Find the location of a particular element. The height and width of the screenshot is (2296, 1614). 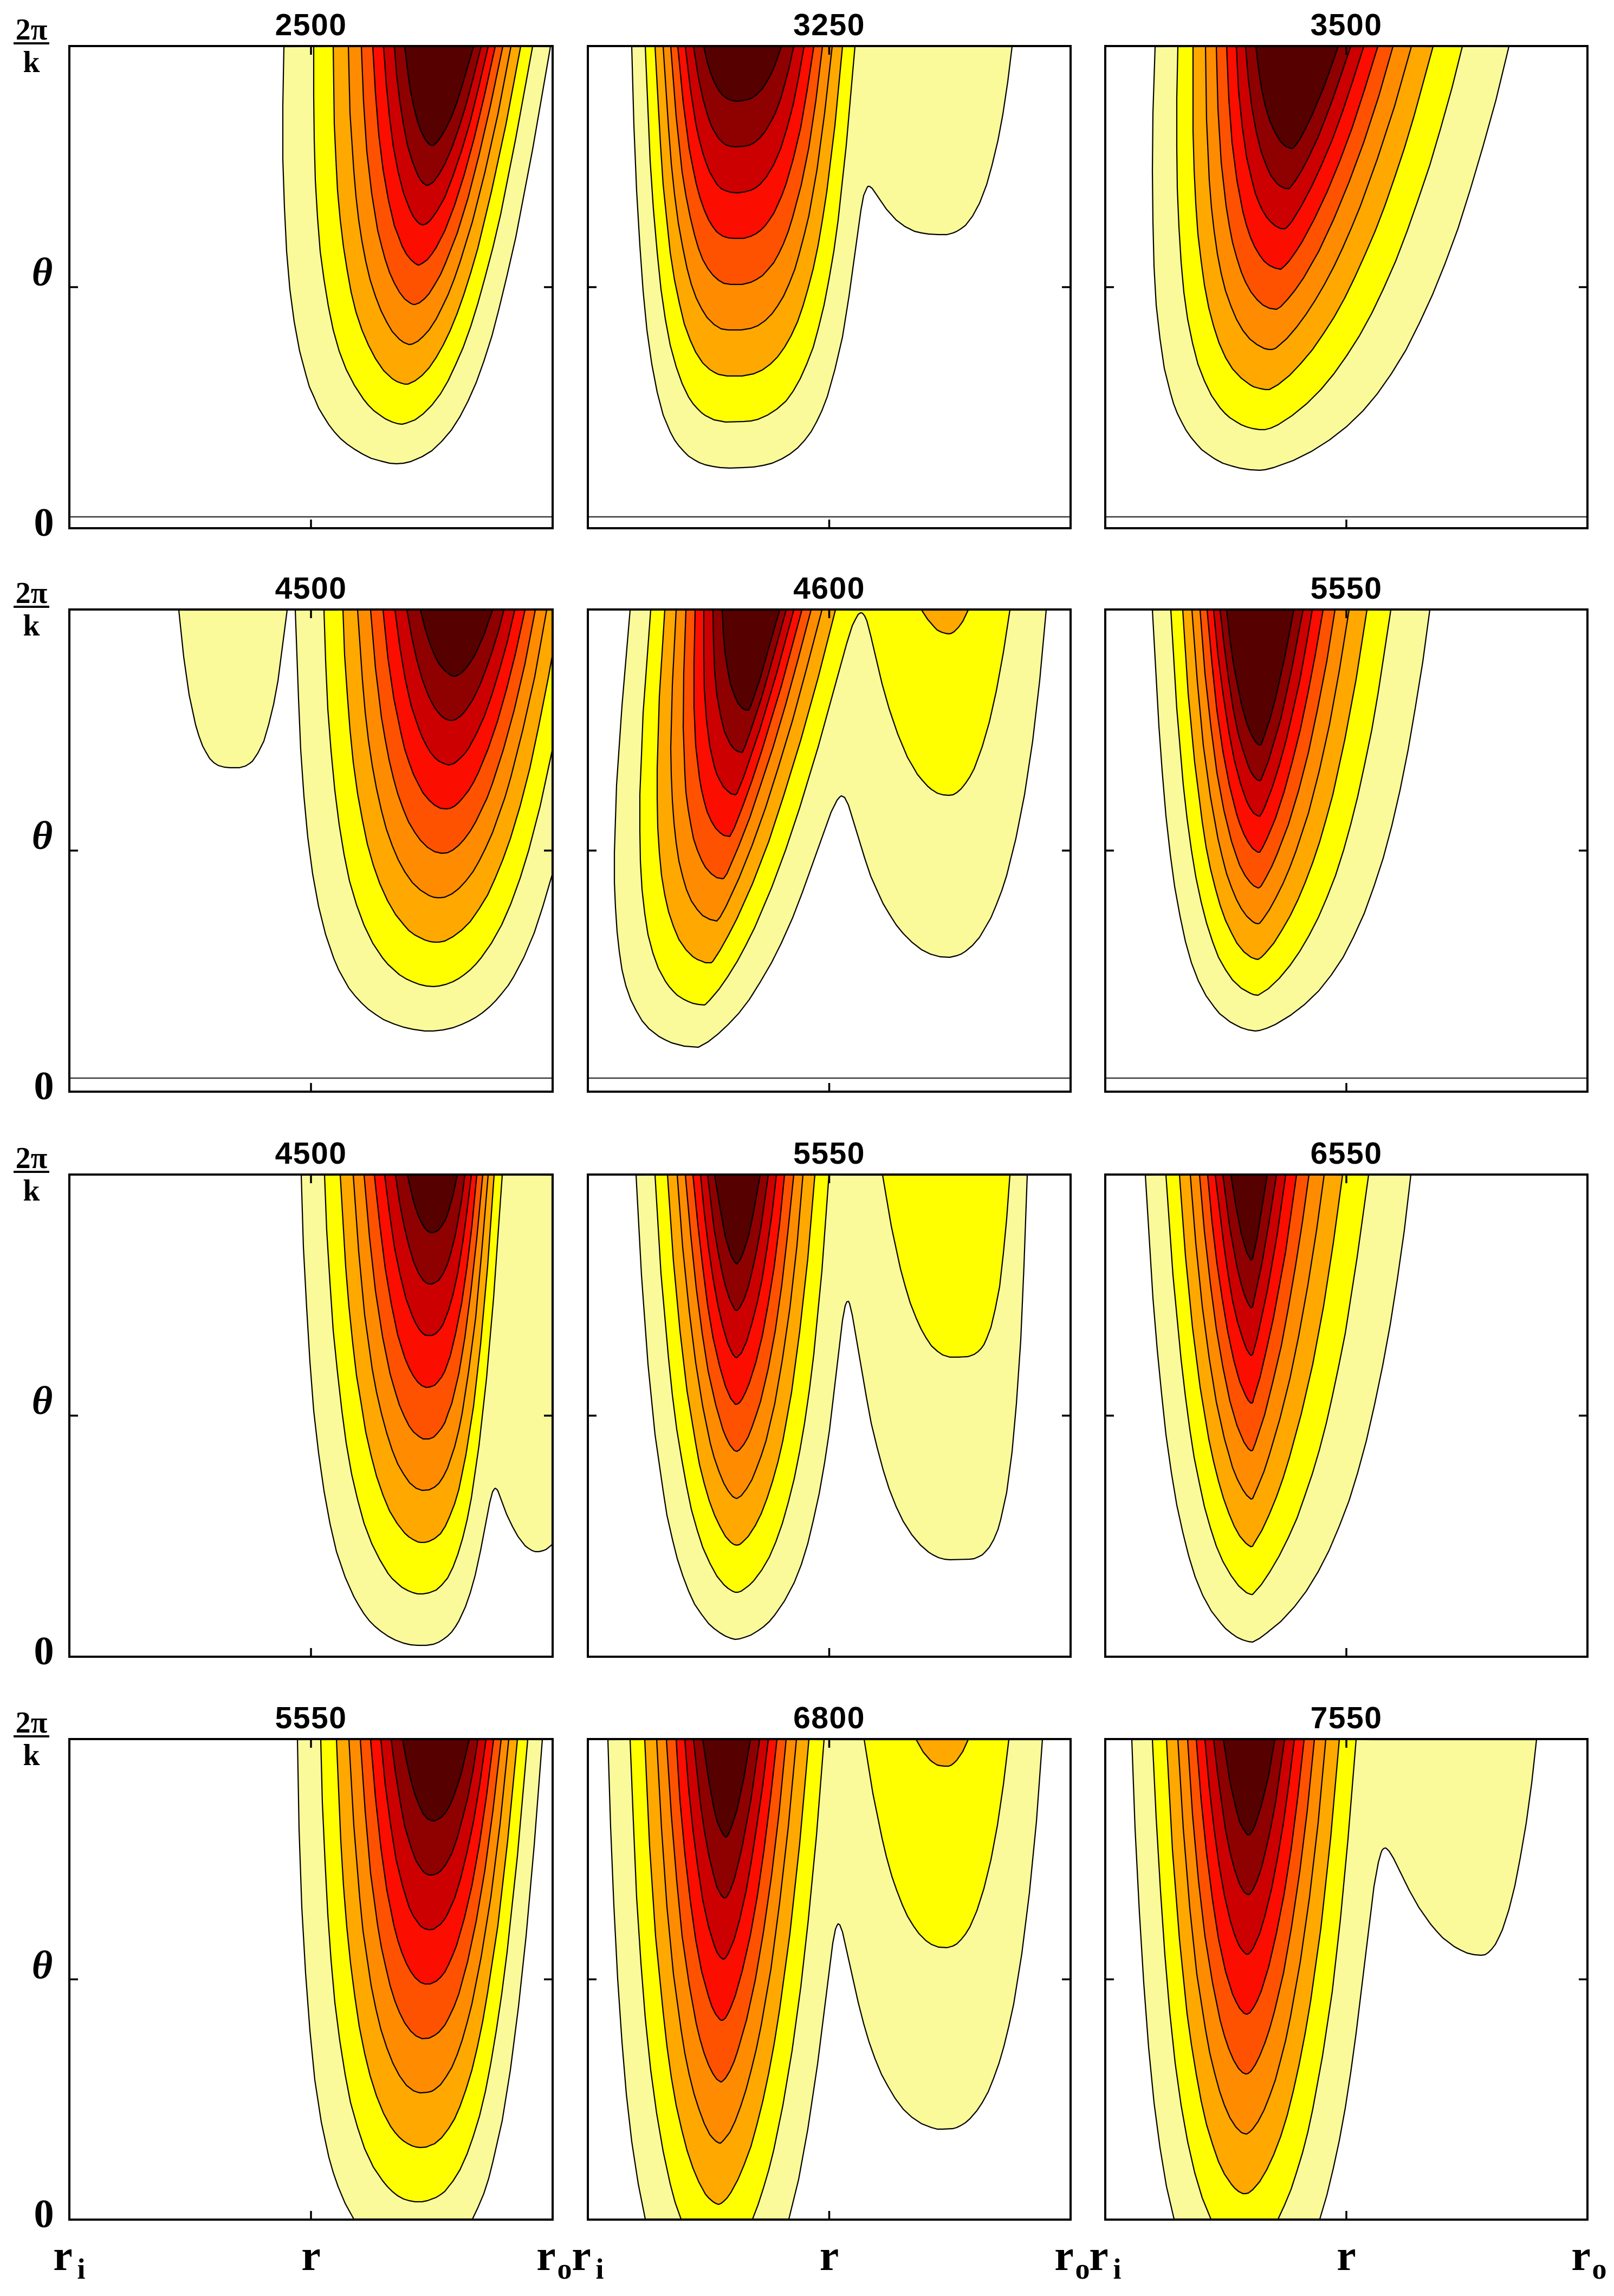

svg-text: 3500 is located at coordinates (1347, 25).